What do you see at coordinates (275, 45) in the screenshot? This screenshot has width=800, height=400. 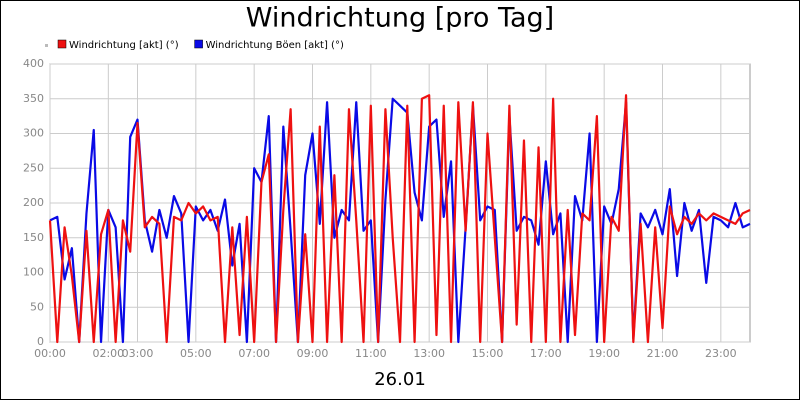 I see `legend-label: Windrichtung Böen [akt] (°)` at bounding box center [275, 45].